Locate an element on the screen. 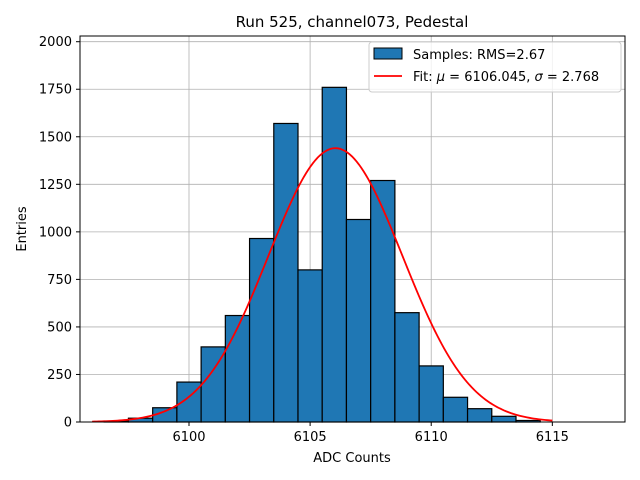  y-axis-ticks: 0 250 500 750 1000 1250 1500 1750 2000 is located at coordinates (59, 233).